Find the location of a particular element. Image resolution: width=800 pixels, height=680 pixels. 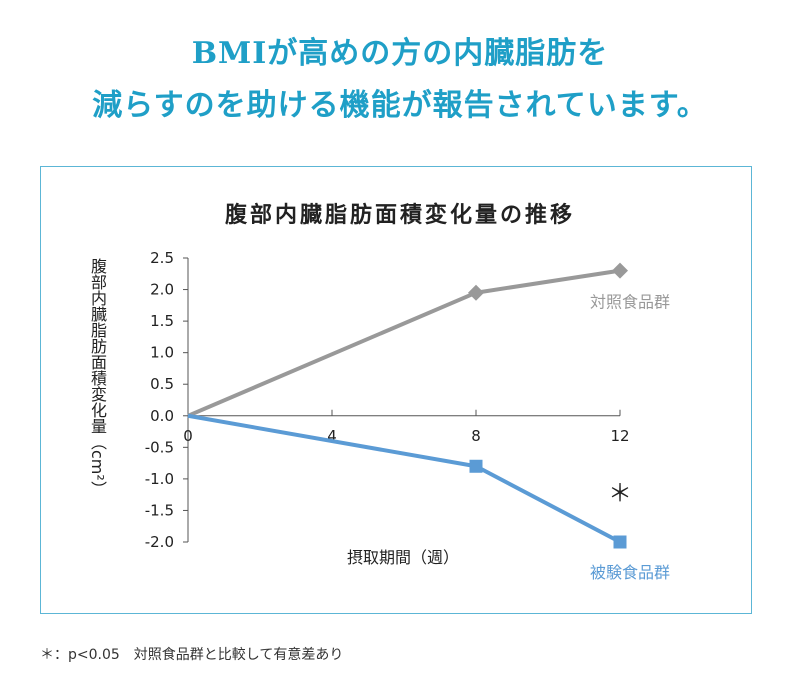

y-tick-label: 0.0 is located at coordinates (162, 416).